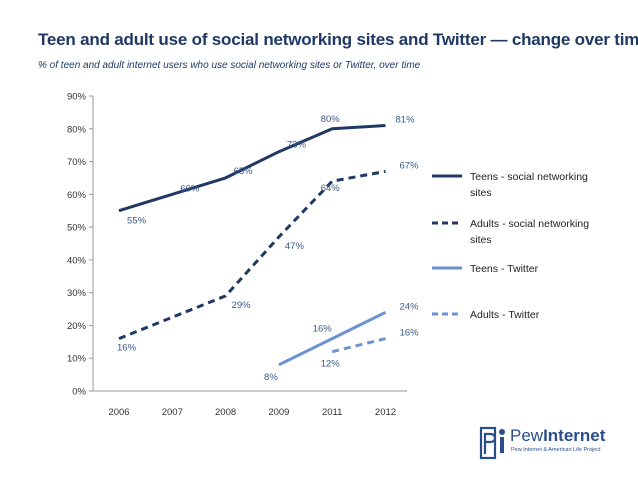 This screenshot has height=479, width=638. I want to click on x-tick-label: 2009, so click(278, 412).